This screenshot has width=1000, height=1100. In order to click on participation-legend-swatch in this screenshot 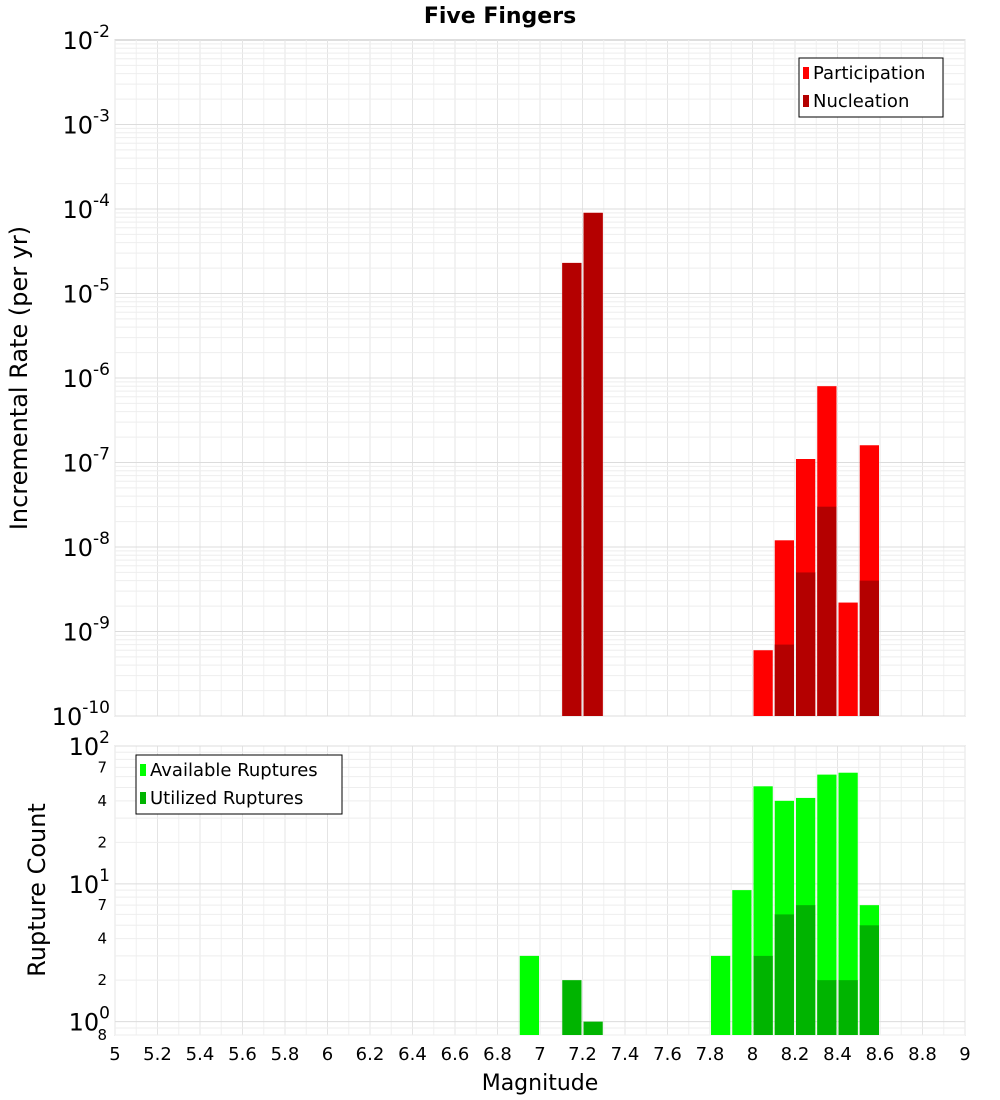, I will do `click(806, 73)`.